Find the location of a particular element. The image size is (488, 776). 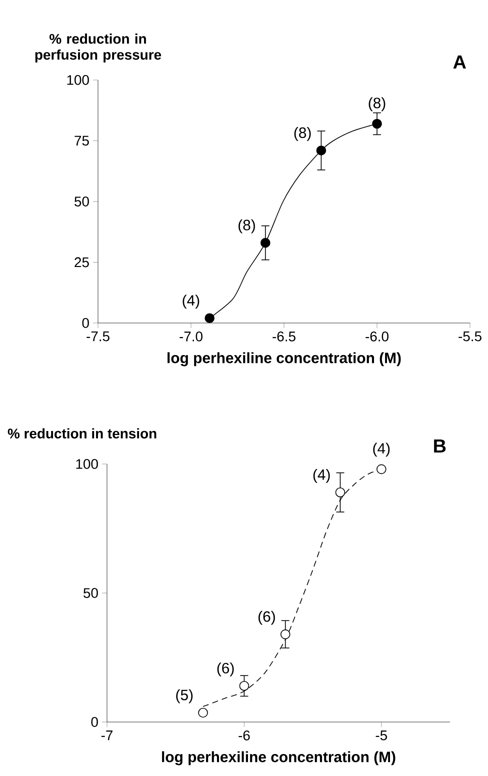

y-axis-title: % reduction in perfusion pressure is located at coordinates (98, 48).